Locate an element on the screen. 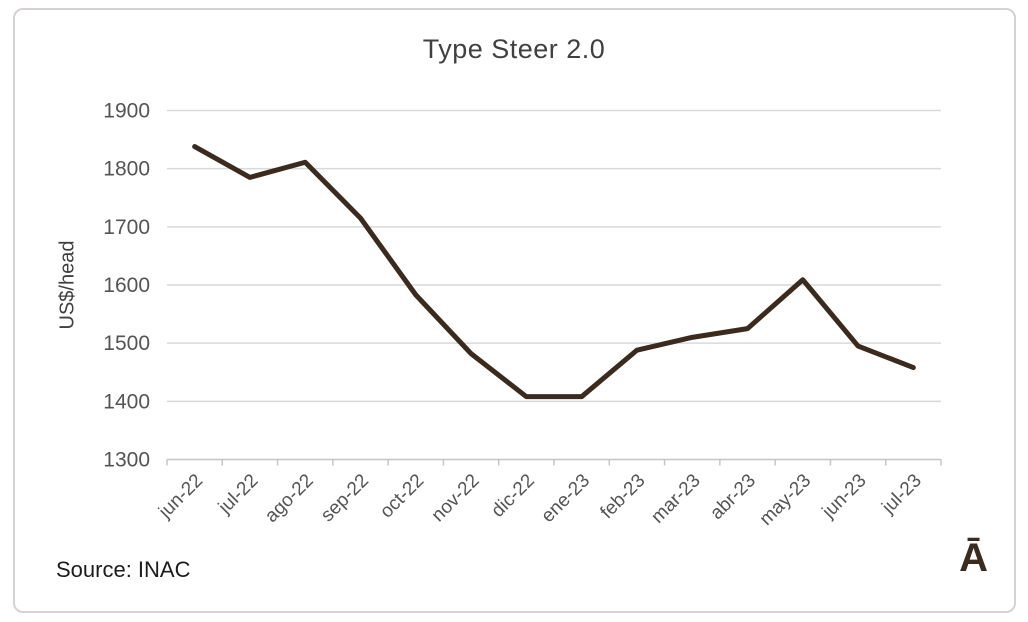 This screenshot has width=1028, height=622. y-tick-label: 1900 is located at coordinates (126, 111).